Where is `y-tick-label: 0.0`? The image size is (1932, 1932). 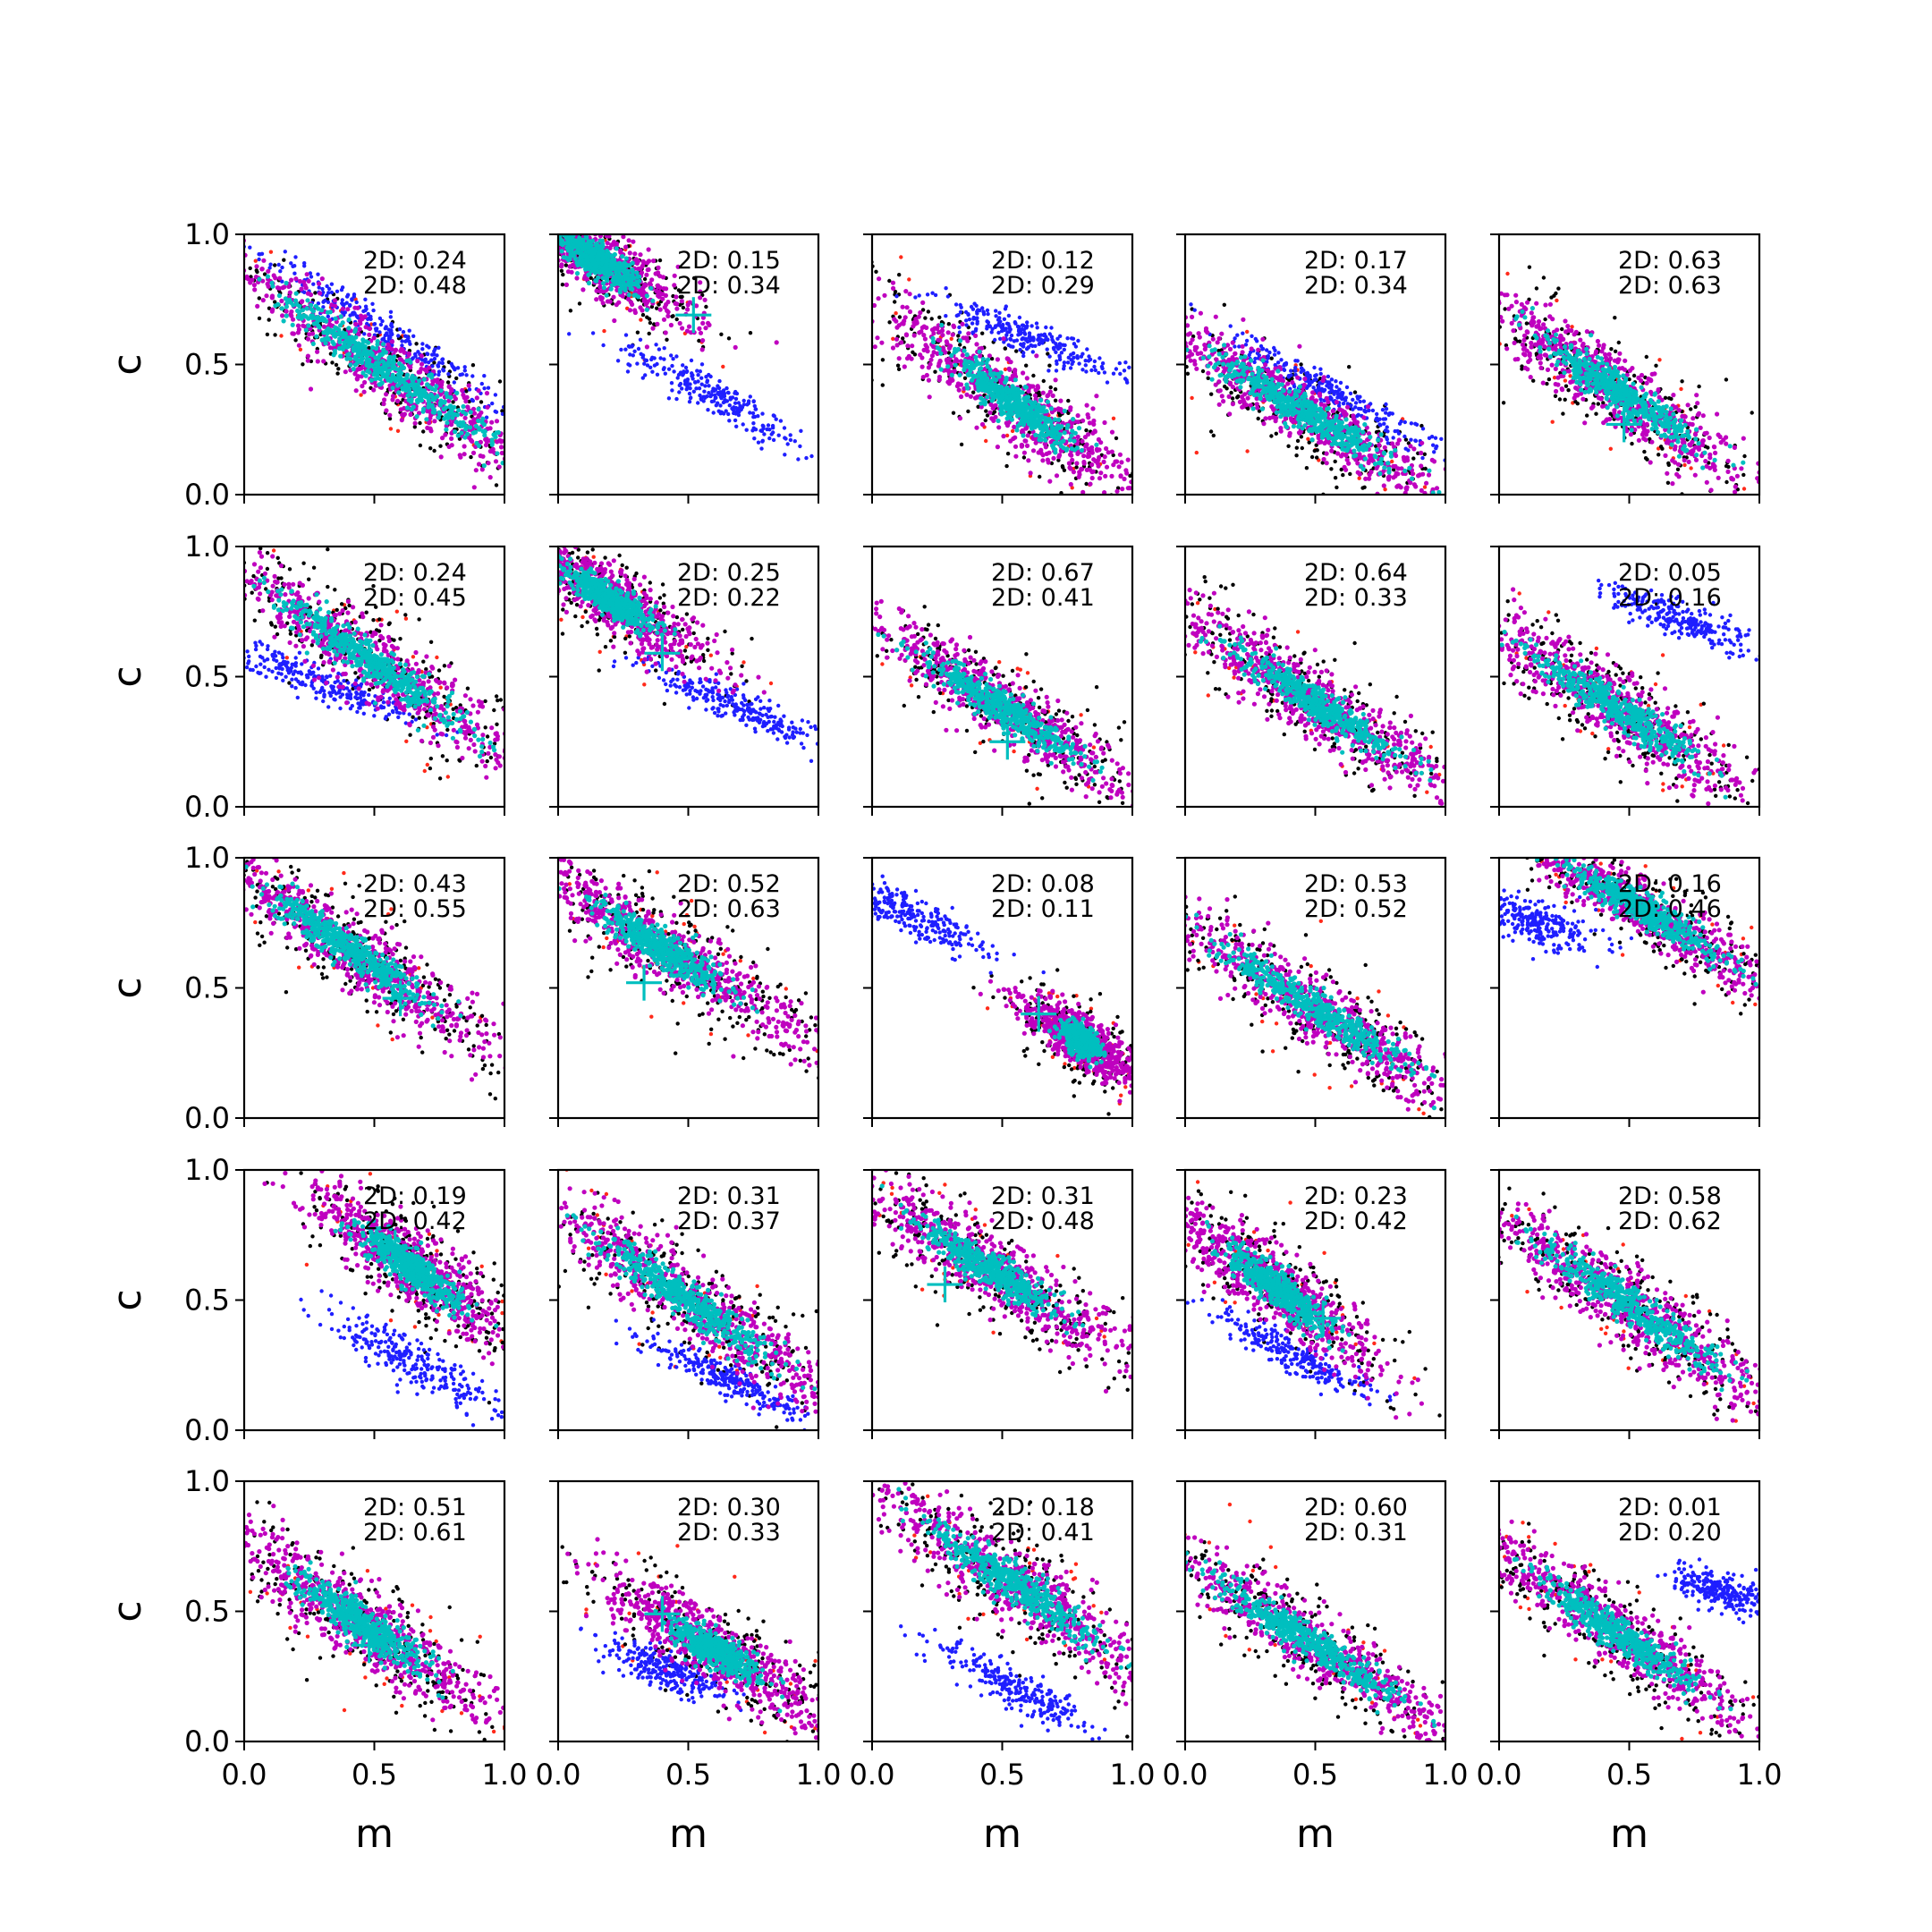 y-tick-label: 0.0 is located at coordinates (207, 495).